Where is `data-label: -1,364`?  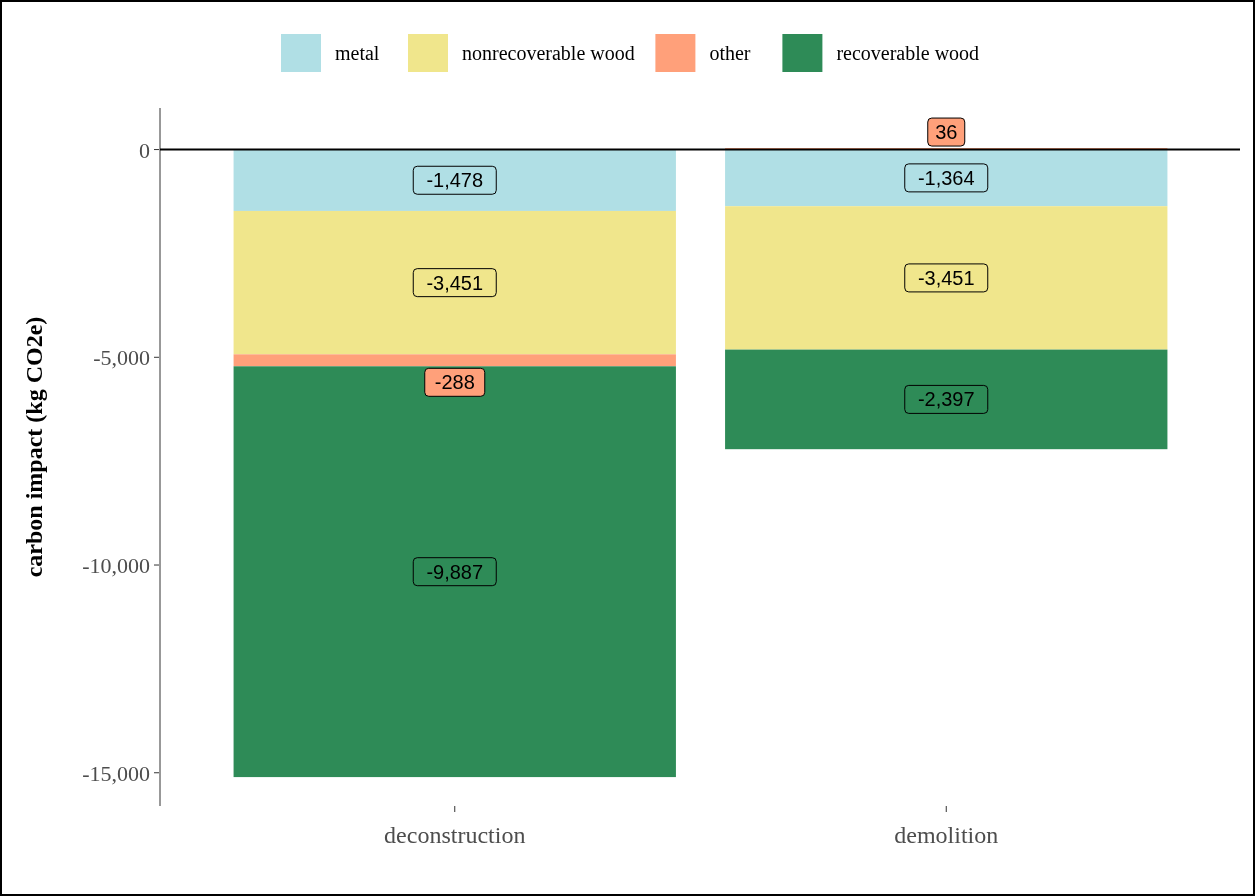 data-label: -1,364 is located at coordinates (946, 177).